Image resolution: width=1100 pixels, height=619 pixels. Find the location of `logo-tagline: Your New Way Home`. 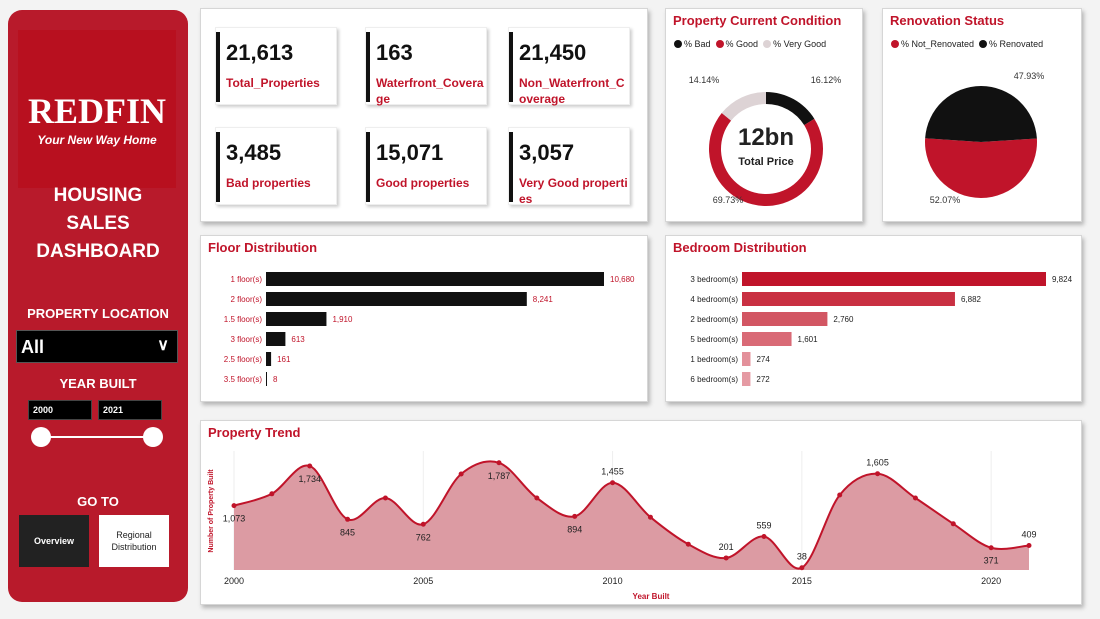

logo-tagline: Your New Way Home is located at coordinates (97, 140).